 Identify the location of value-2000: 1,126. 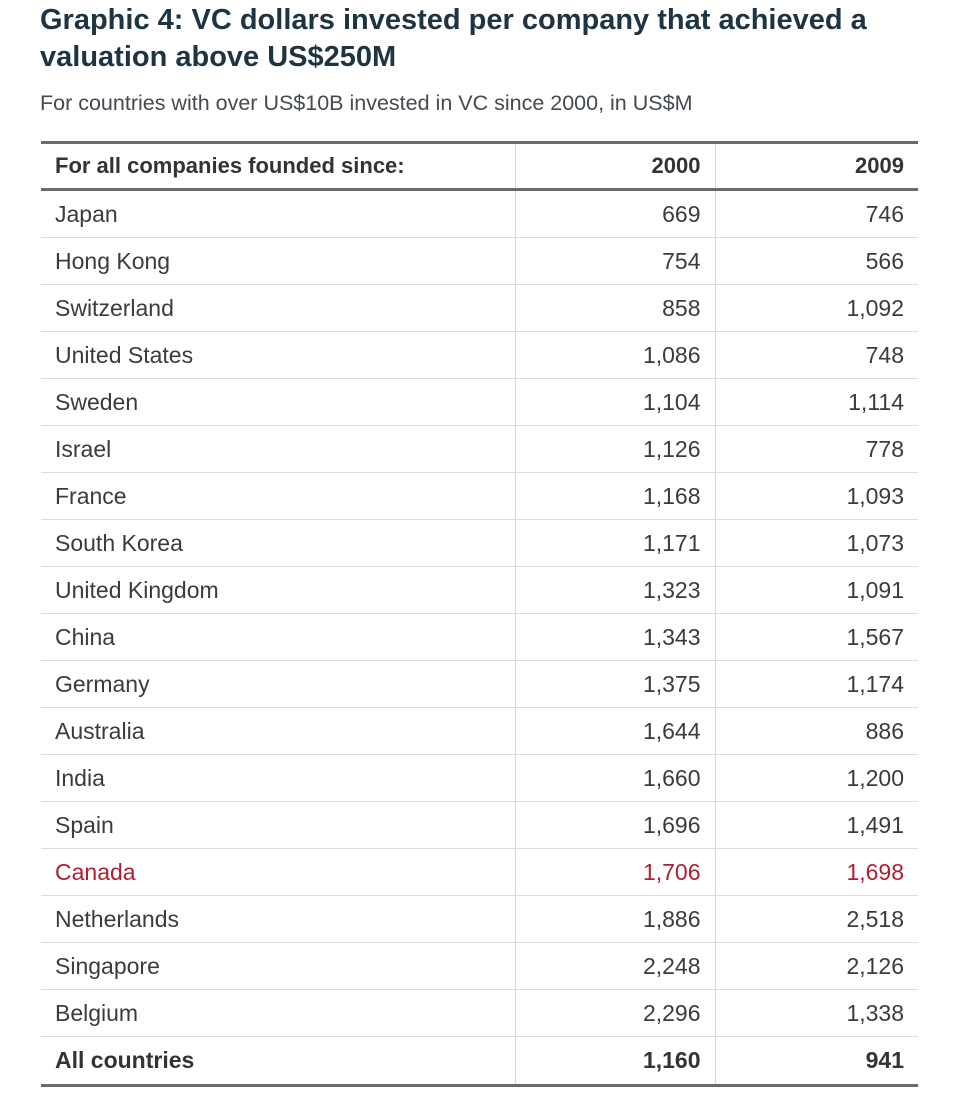
(615, 449).